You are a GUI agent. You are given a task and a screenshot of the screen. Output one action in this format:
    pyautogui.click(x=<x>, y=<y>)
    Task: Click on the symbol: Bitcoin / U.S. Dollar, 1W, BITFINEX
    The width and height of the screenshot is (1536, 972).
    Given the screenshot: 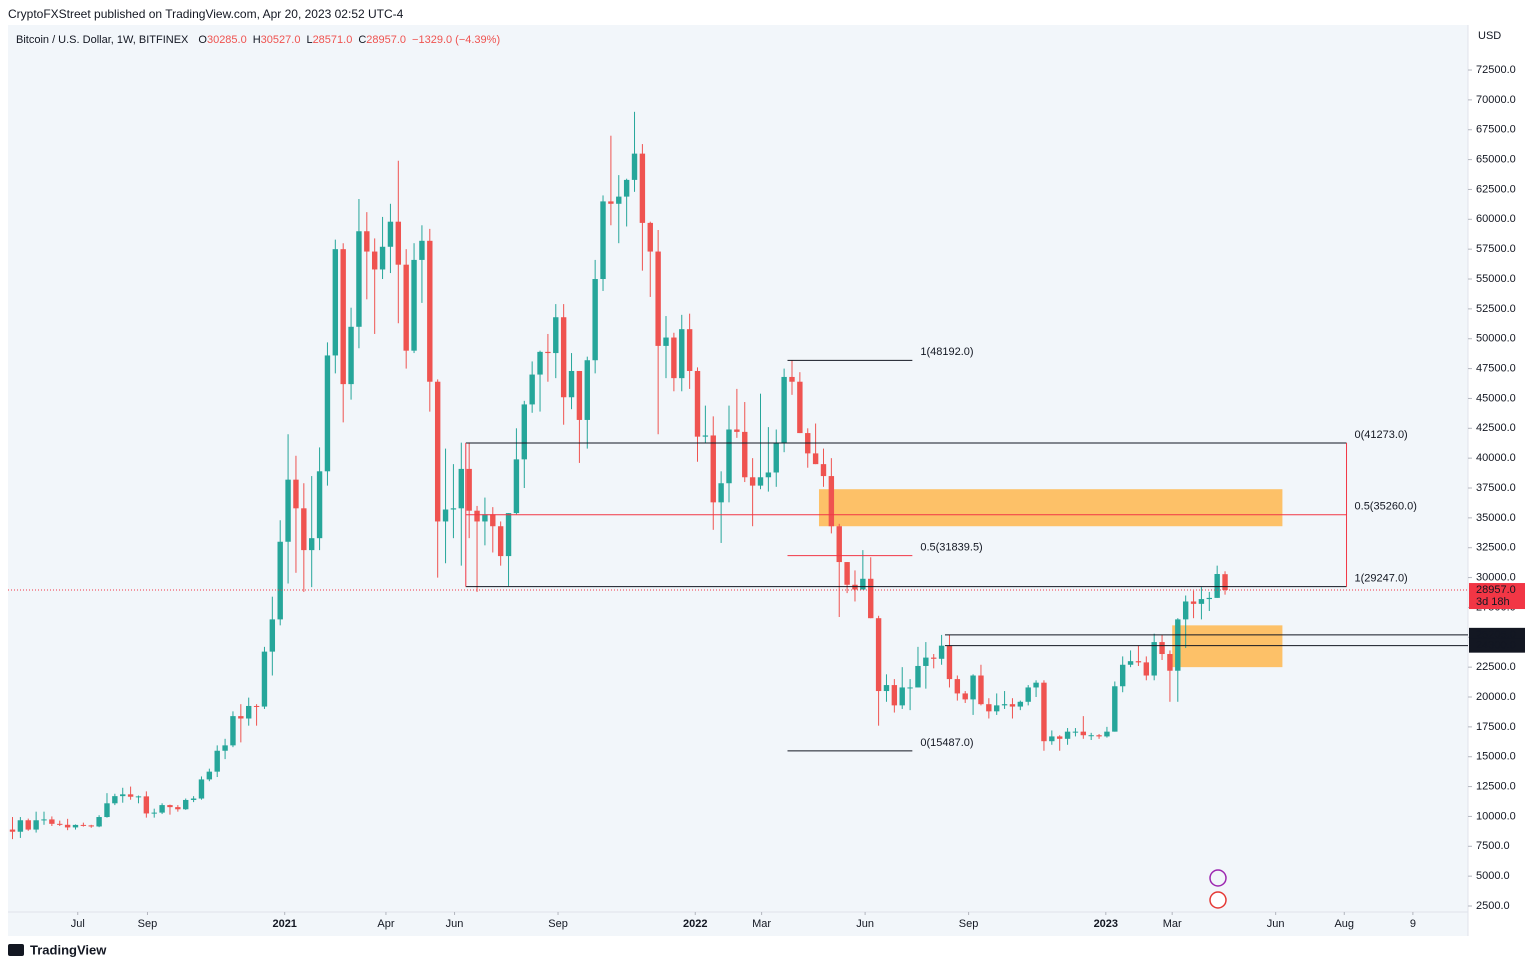 What is the action you would take?
    pyautogui.click(x=102, y=40)
    